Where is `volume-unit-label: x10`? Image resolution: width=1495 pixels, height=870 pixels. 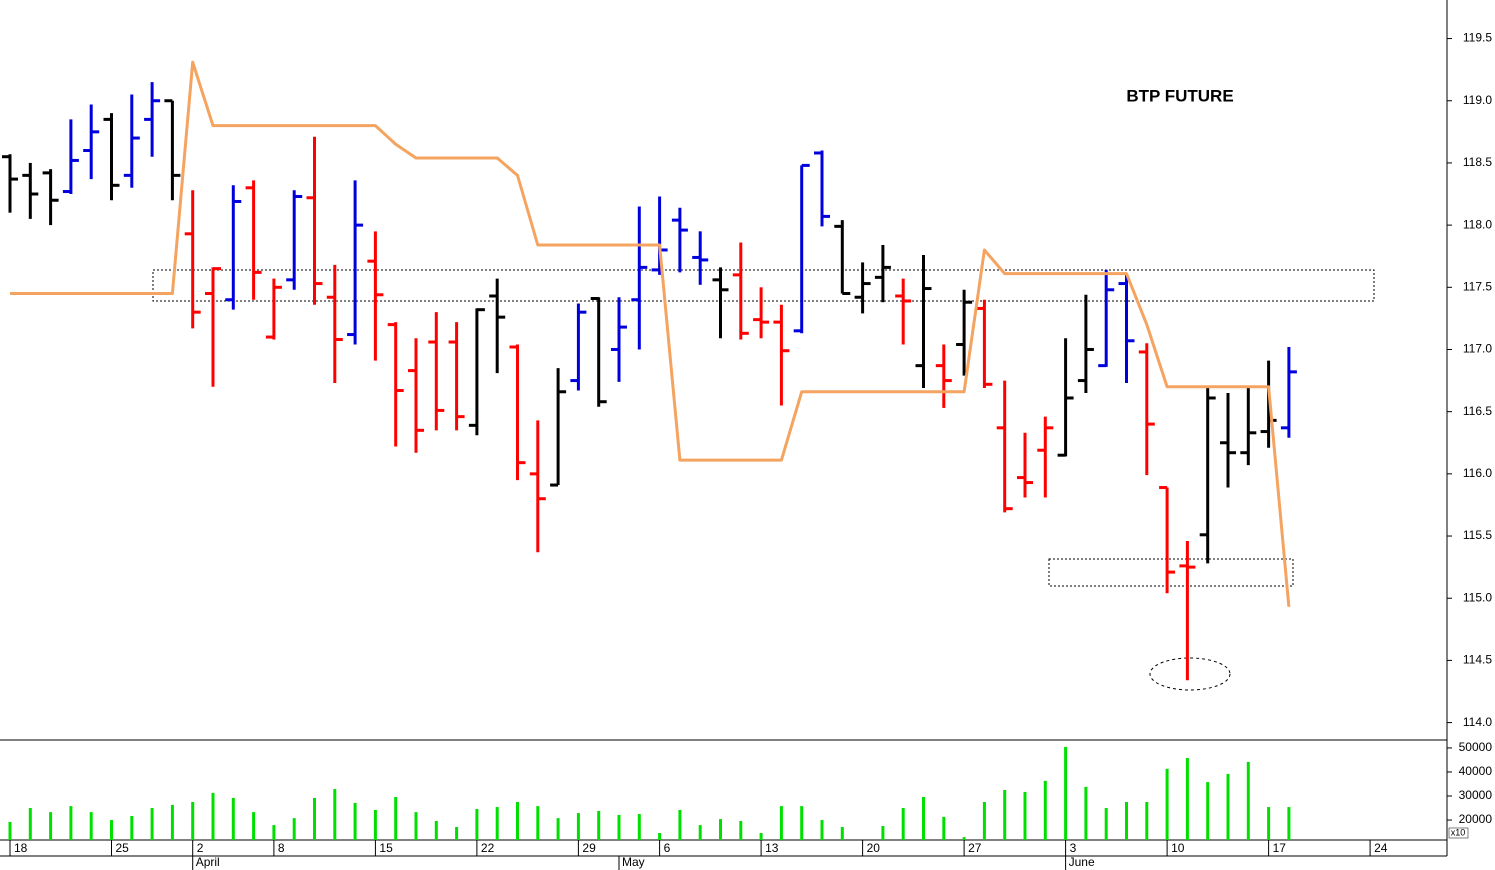 volume-unit-label: x10 is located at coordinates (1458, 832).